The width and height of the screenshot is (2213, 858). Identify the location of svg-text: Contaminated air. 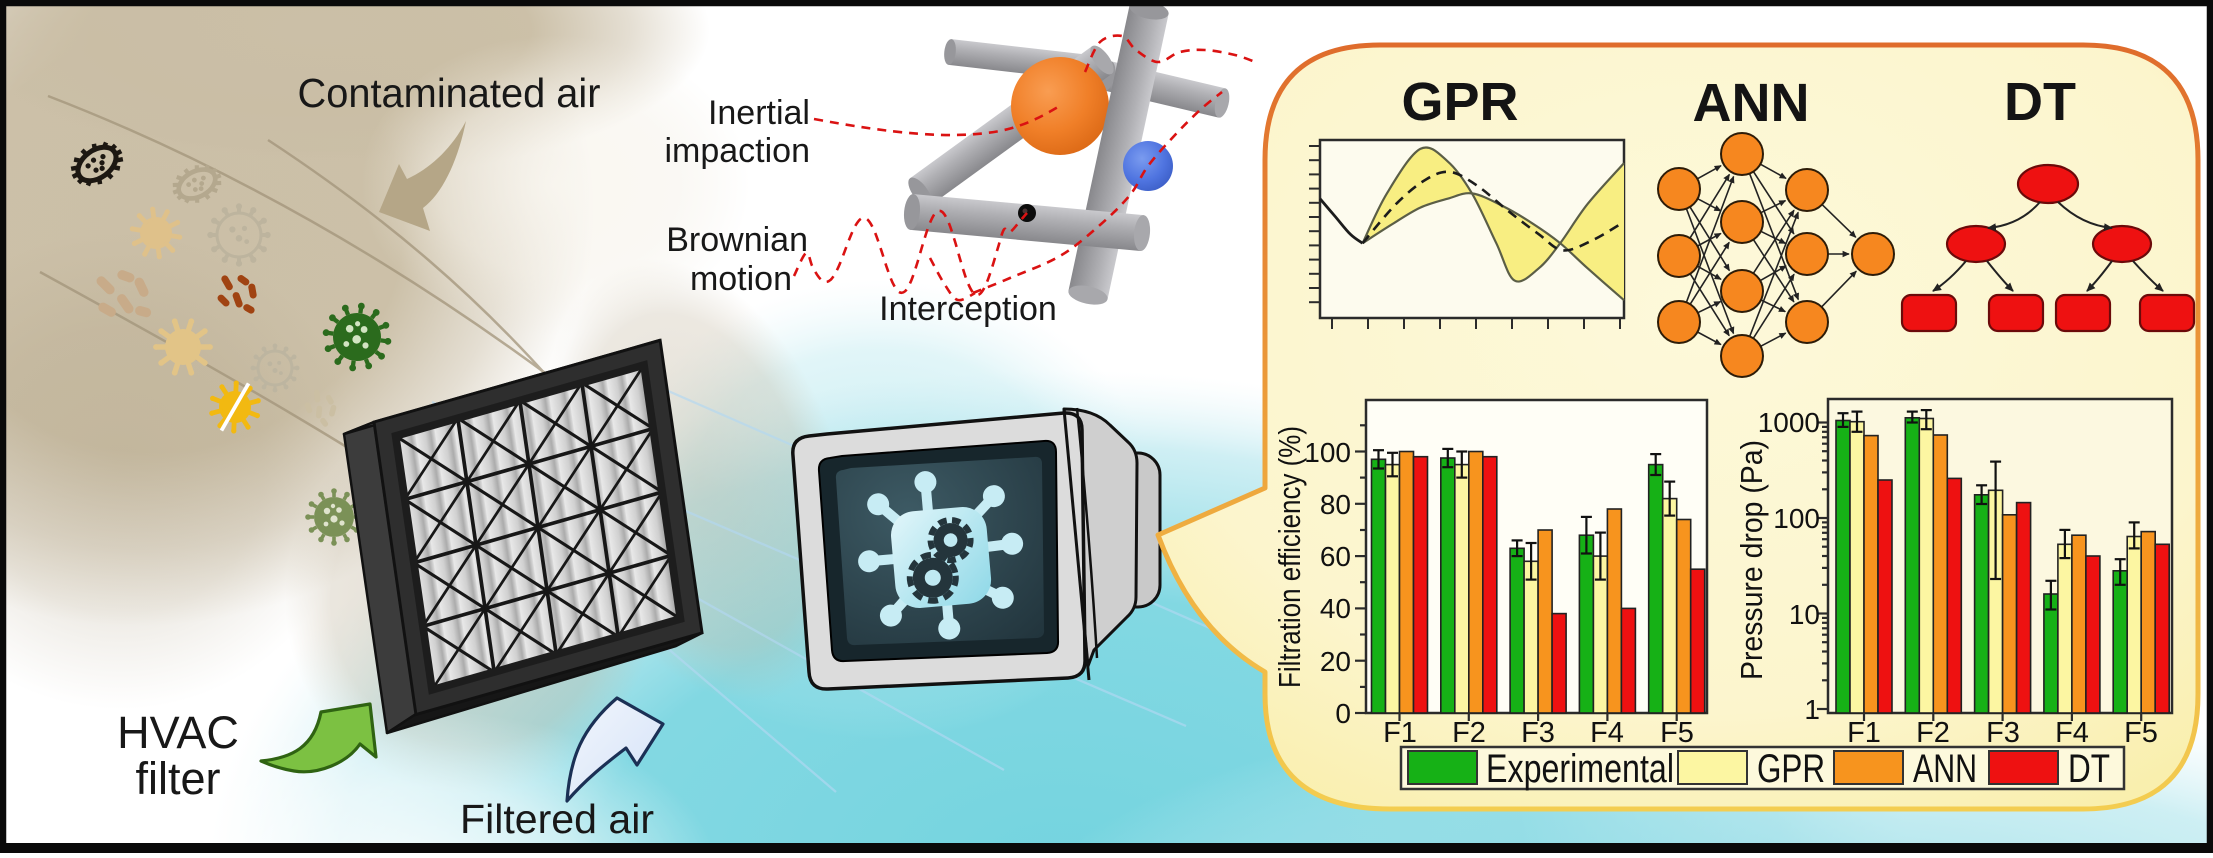
(449, 93).